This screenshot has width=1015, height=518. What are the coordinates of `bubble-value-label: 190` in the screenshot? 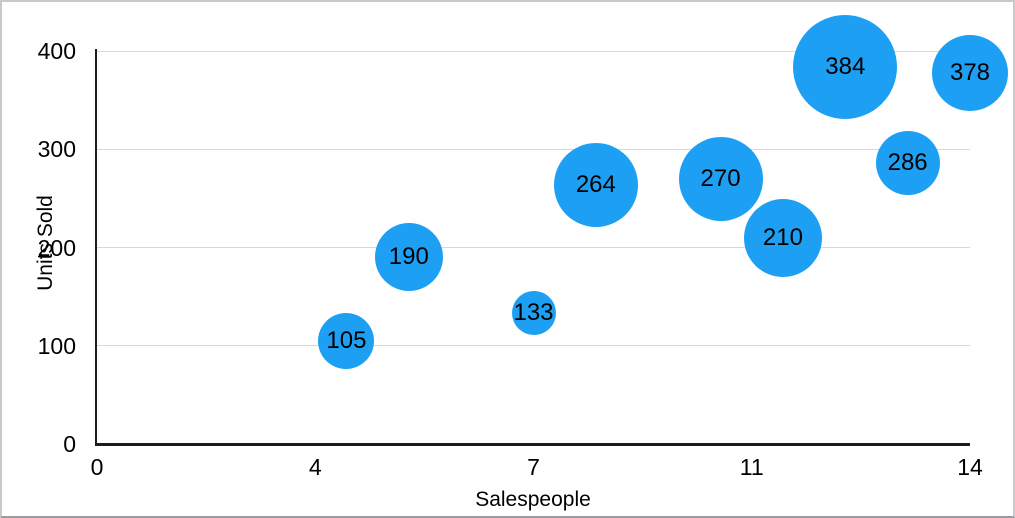 It's located at (408, 257).